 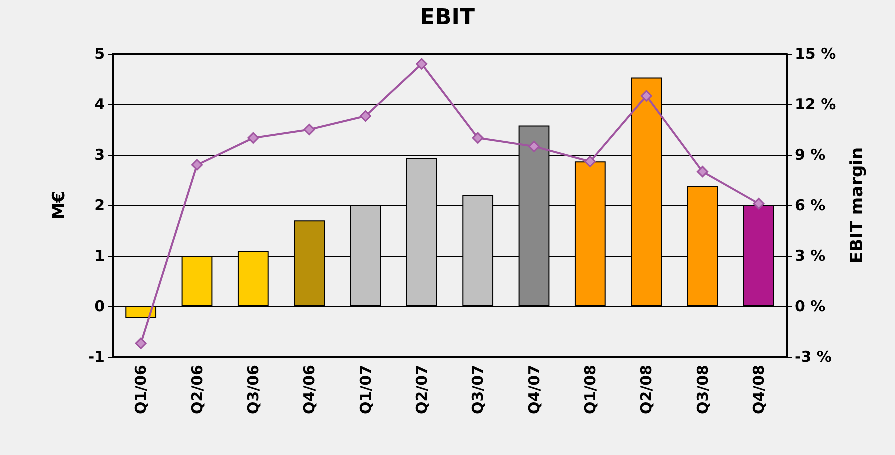 I want to click on y2-tick-label: 3 %, so click(x=810, y=256).